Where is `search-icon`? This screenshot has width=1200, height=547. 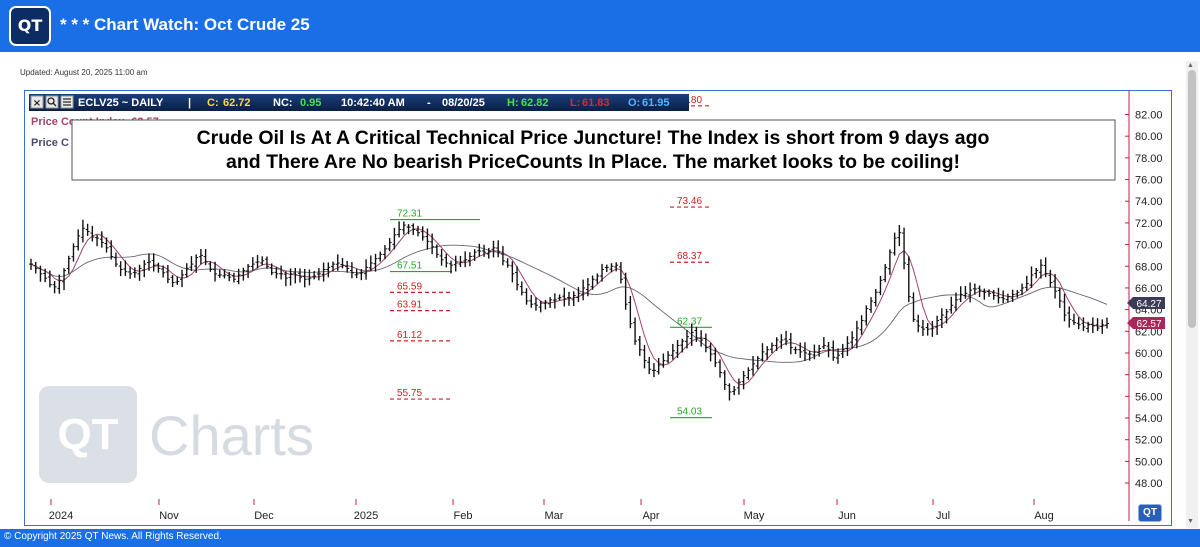
search-icon is located at coordinates (52, 102).